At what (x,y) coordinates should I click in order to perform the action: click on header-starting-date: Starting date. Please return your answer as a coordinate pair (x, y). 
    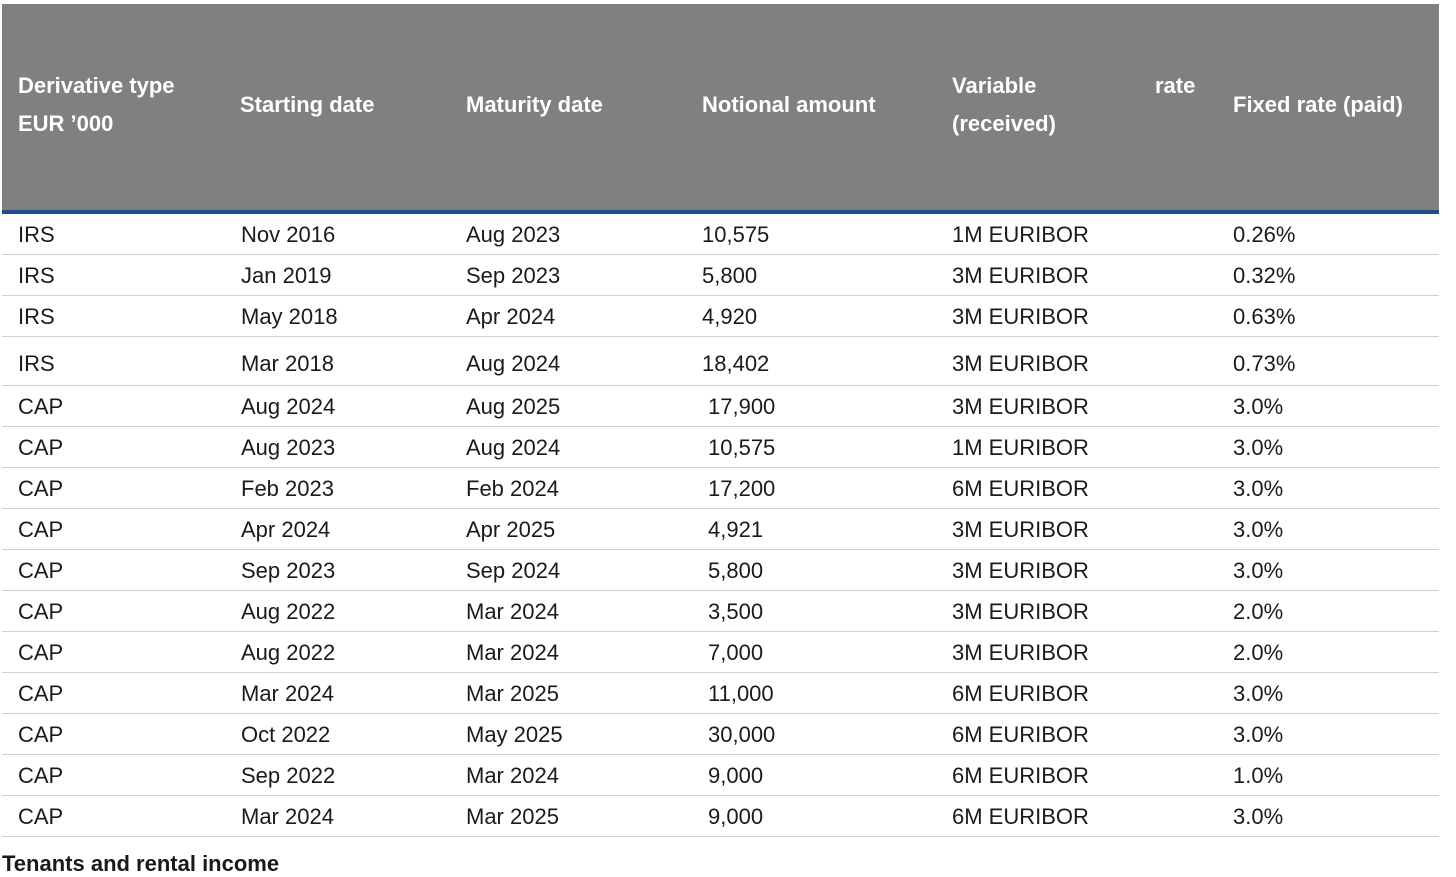
    Looking at the image, I should click on (307, 104).